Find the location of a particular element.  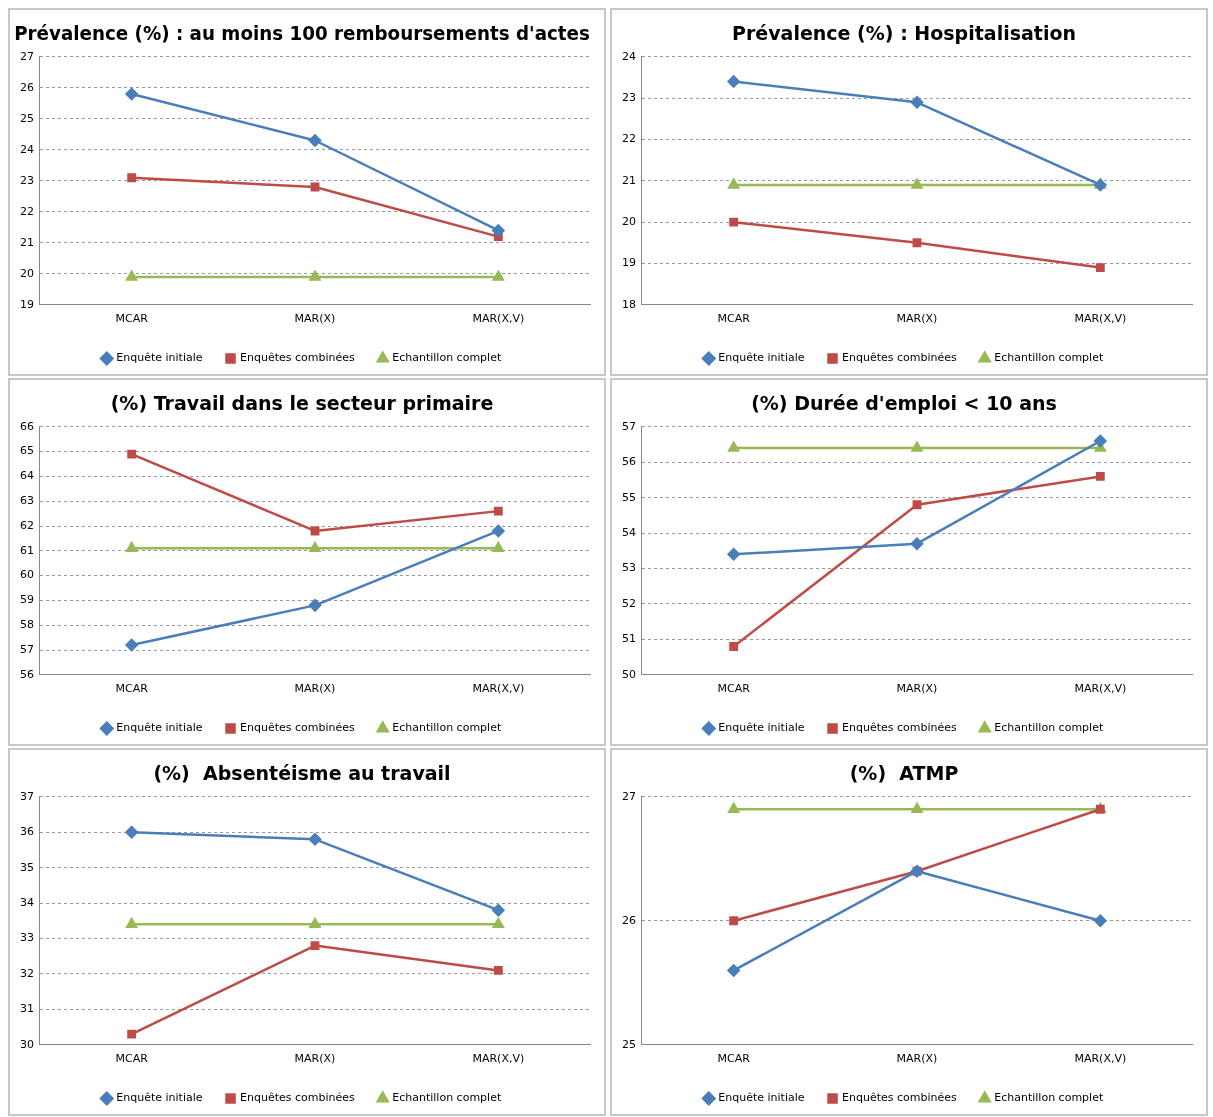

y-tick-label: 50 is located at coordinates (629, 674).